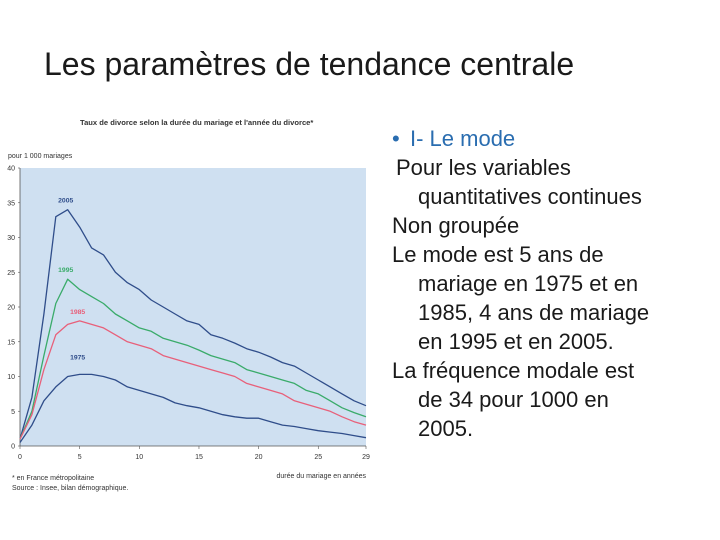  Describe the element at coordinates (528, 284) in the screenshot. I see `text-line: mariage en 1975 et en` at that location.